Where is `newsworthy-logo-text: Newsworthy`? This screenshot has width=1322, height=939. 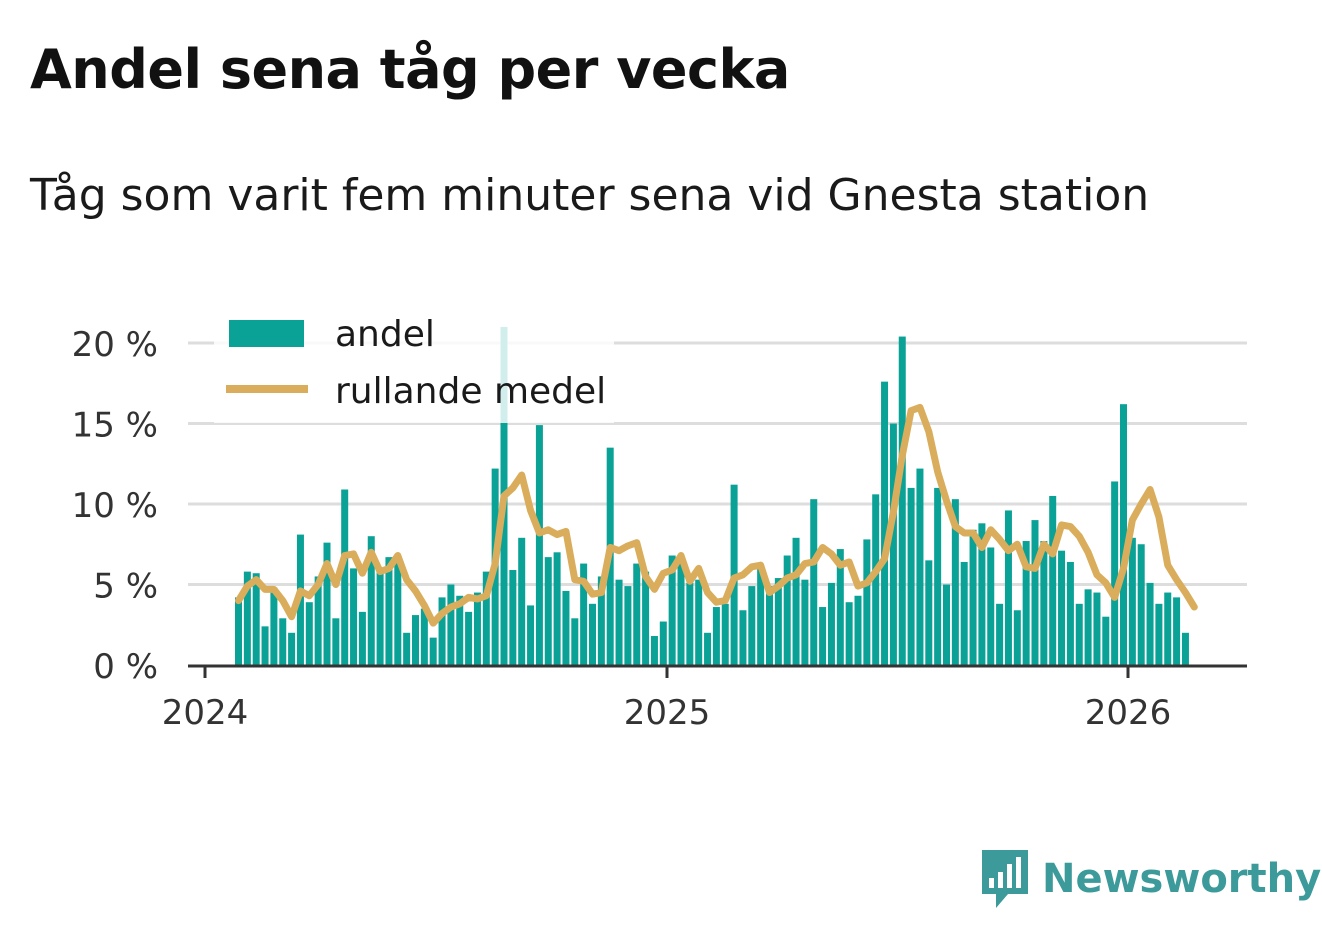
newsworthy-logo-text: Newsworthy is located at coordinates (1182, 879).